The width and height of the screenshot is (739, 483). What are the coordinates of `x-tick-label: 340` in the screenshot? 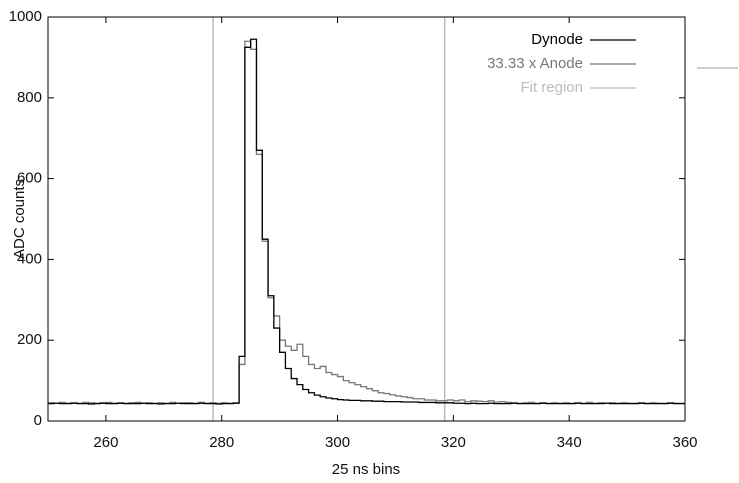 It's located at (569, 442).